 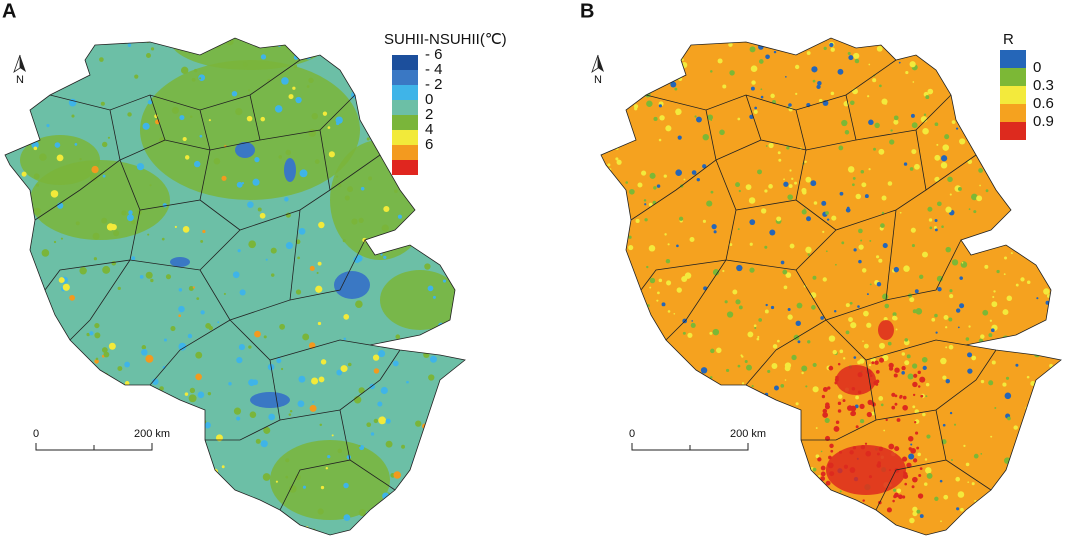 What do you see at coordinates (405, 77) in the screenshot?
I see `legend-swatch` at bounding box center [405, 77].